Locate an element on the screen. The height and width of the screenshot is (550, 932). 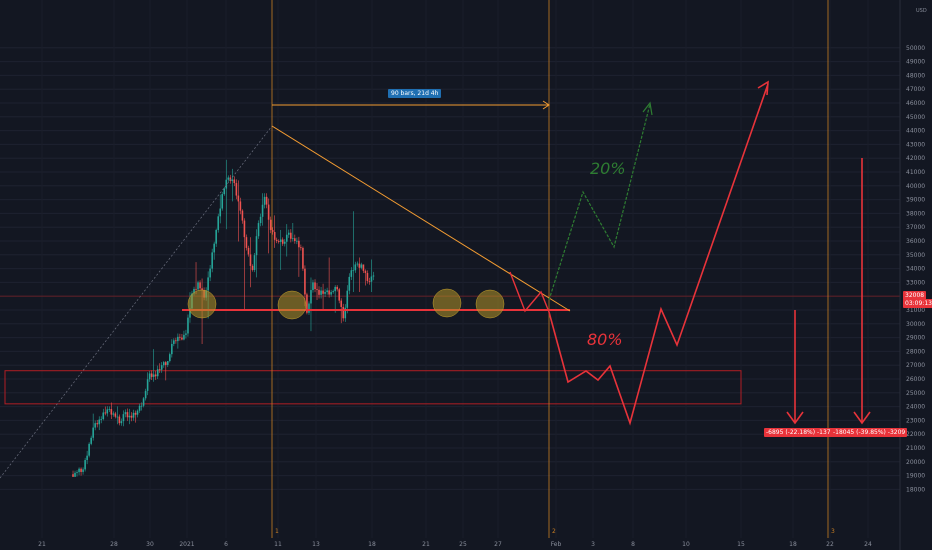
x-tick-label: 24 is located at coordinates (868, 544).